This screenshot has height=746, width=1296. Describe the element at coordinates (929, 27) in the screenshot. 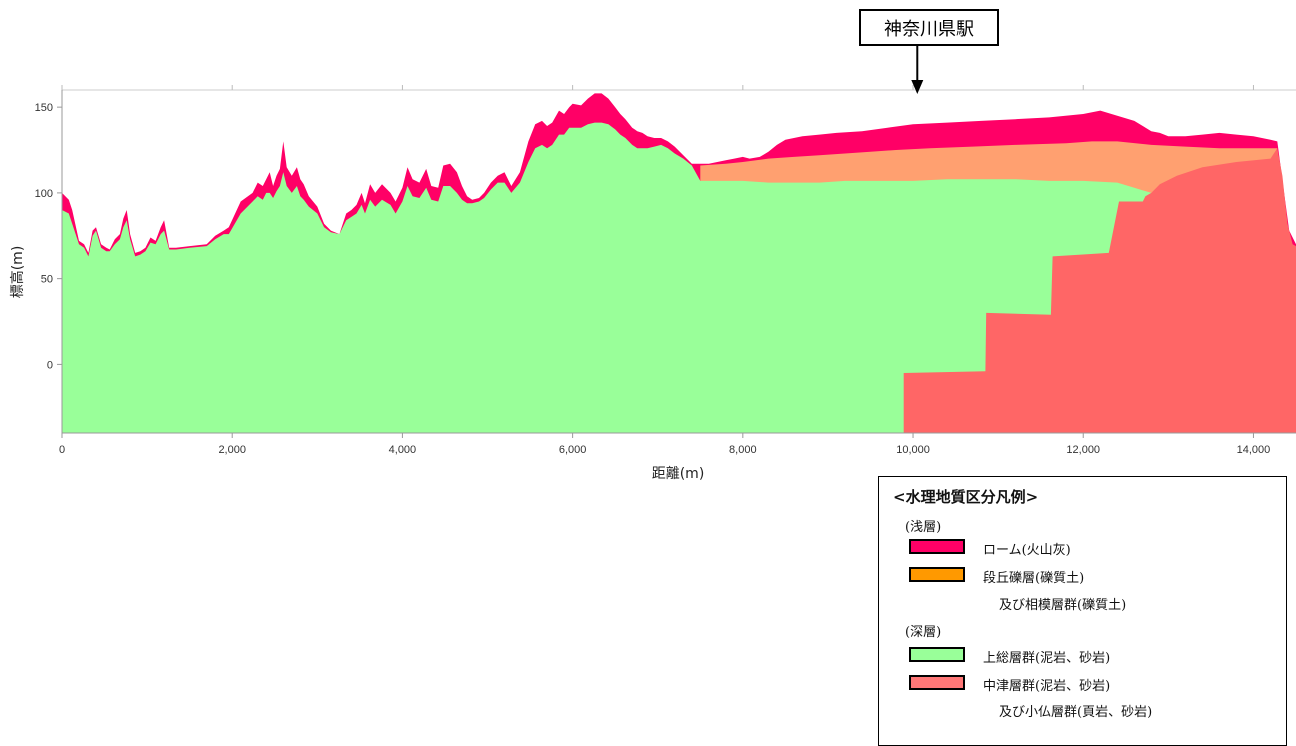

I see `station-label: 神奈川県駅` at that location.